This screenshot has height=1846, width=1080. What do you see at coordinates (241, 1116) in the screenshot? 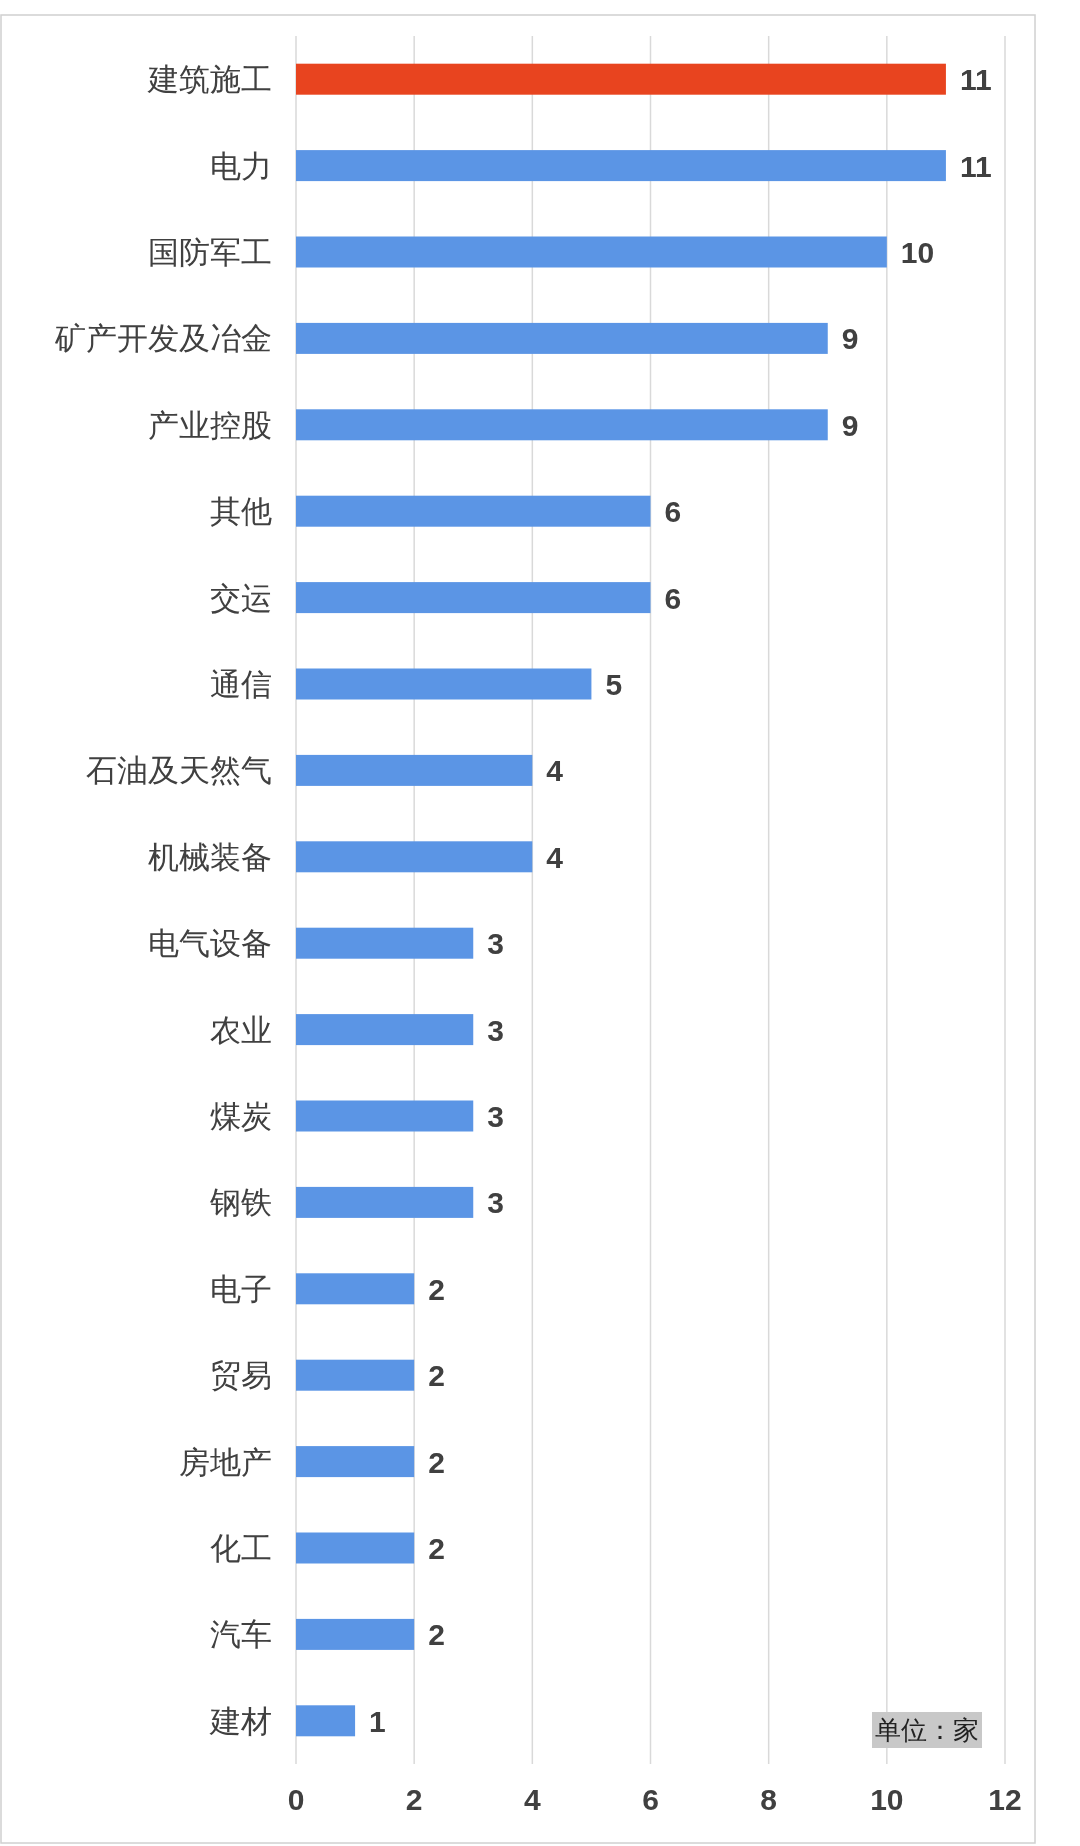
I see `y-tick-label: 煤炭` at bounding box center [241, 1116].